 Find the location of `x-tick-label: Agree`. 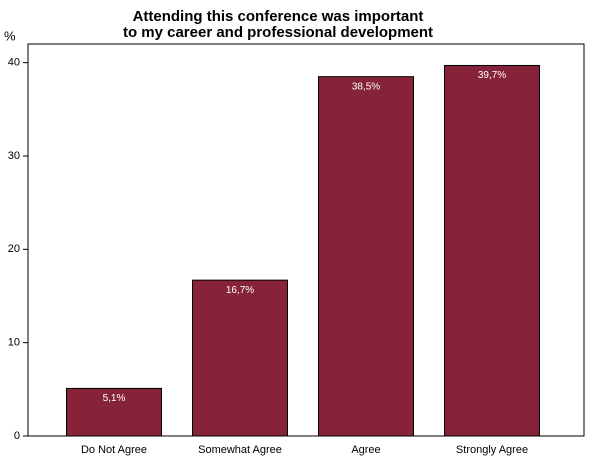

x-tick-label: Agree is located at coordinates (365, 450).